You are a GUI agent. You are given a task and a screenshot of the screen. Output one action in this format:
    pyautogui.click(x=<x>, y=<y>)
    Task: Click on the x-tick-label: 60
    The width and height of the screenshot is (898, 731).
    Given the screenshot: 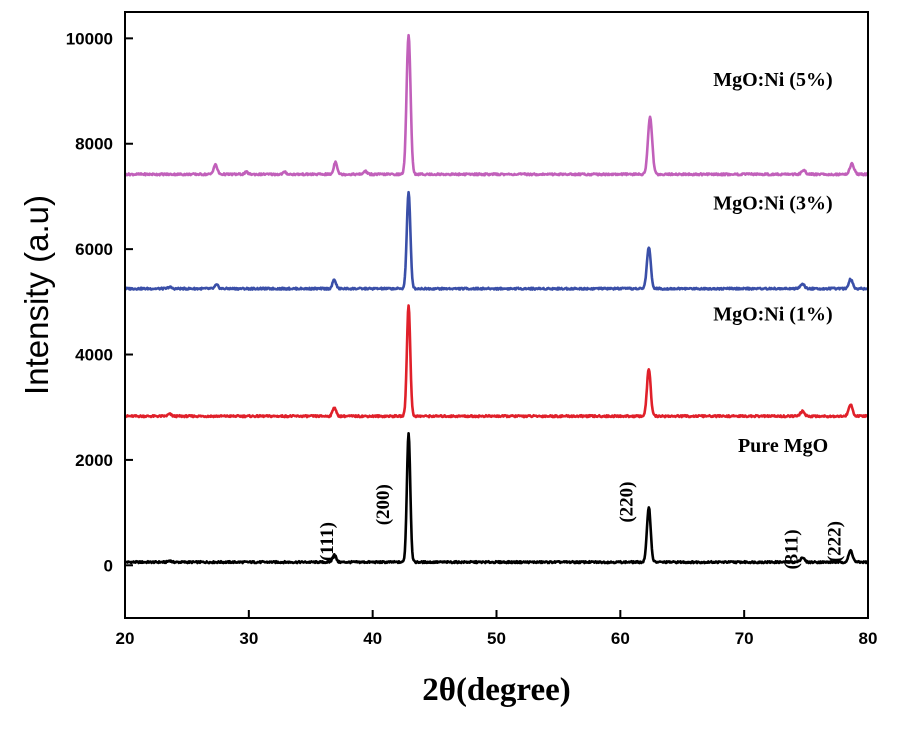 What is the action you would take?
    pyautogui.click(x=620, y=638)
    